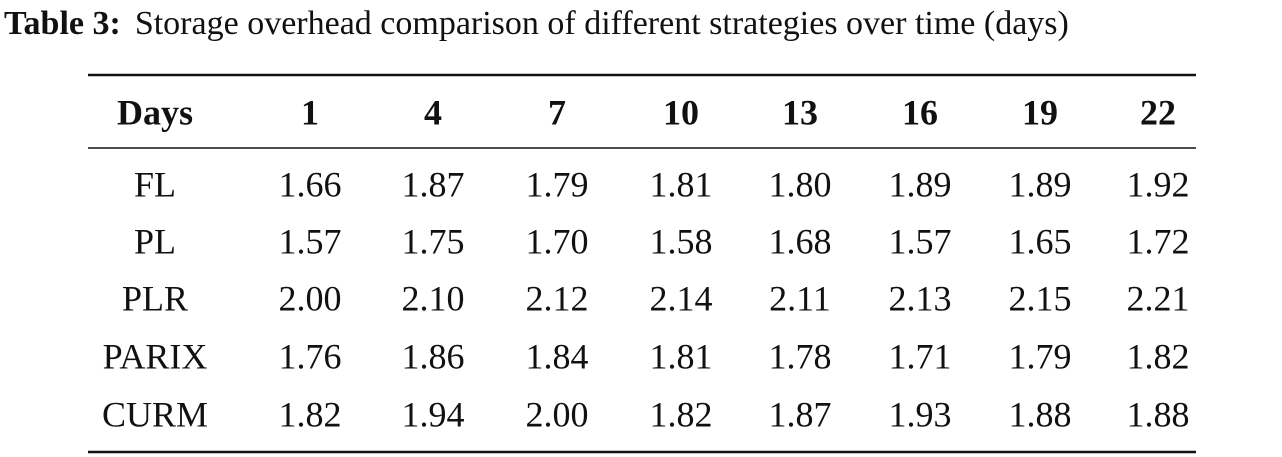  Describe the element at coordinates (155, 414) in the screenshot. I see `row-label: CURM` at that location.